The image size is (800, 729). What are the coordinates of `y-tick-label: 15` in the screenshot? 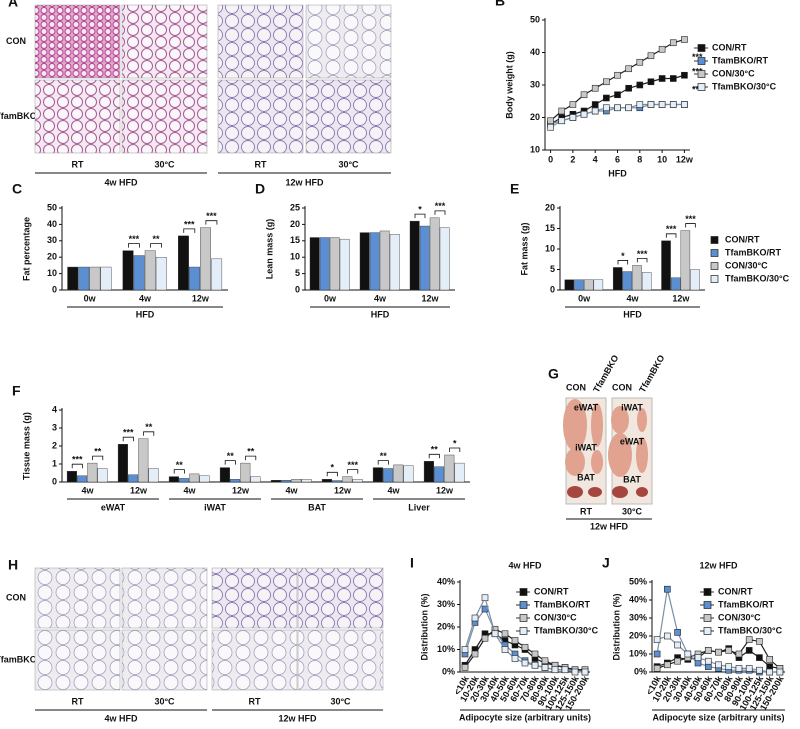 It's located at (550, 228).